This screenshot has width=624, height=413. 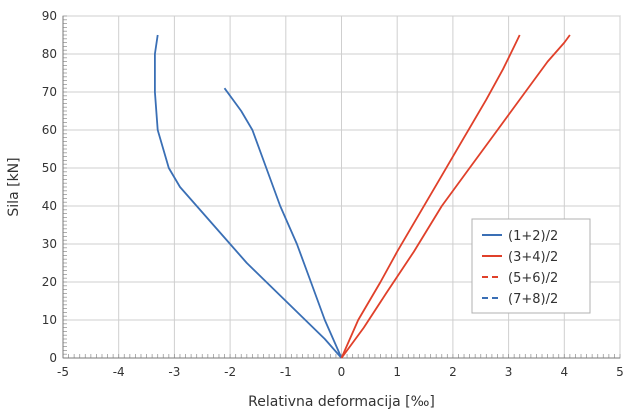 I want to click on chart-legend: (1+2)/2 (3+4)/2 (5+6)/2 (7+8)/2, so click(x=531, y=266).